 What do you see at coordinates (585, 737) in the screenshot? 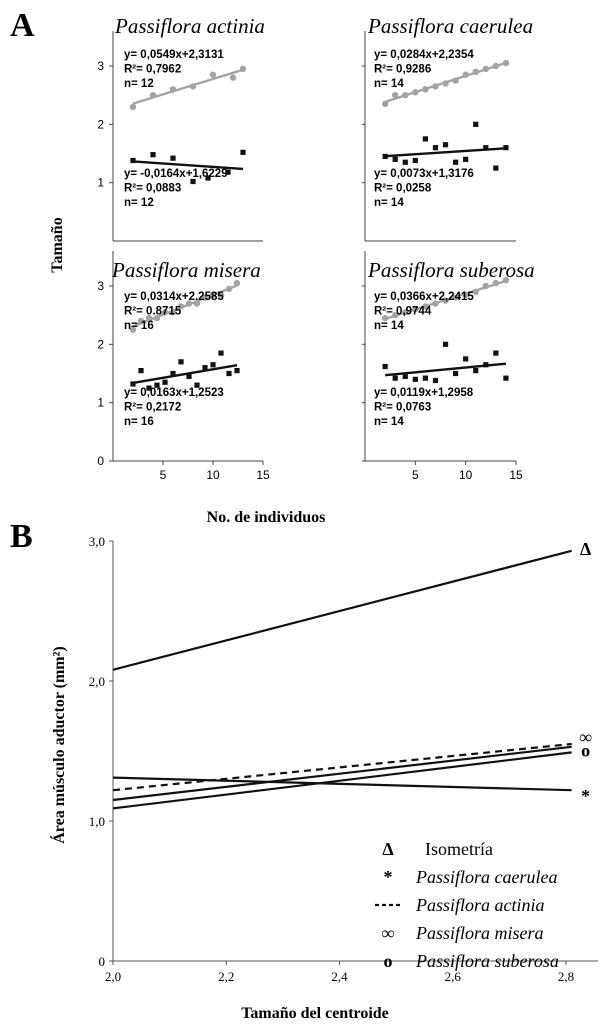
I see `series-end-marker: ∞` at bounding box center [585, 737].